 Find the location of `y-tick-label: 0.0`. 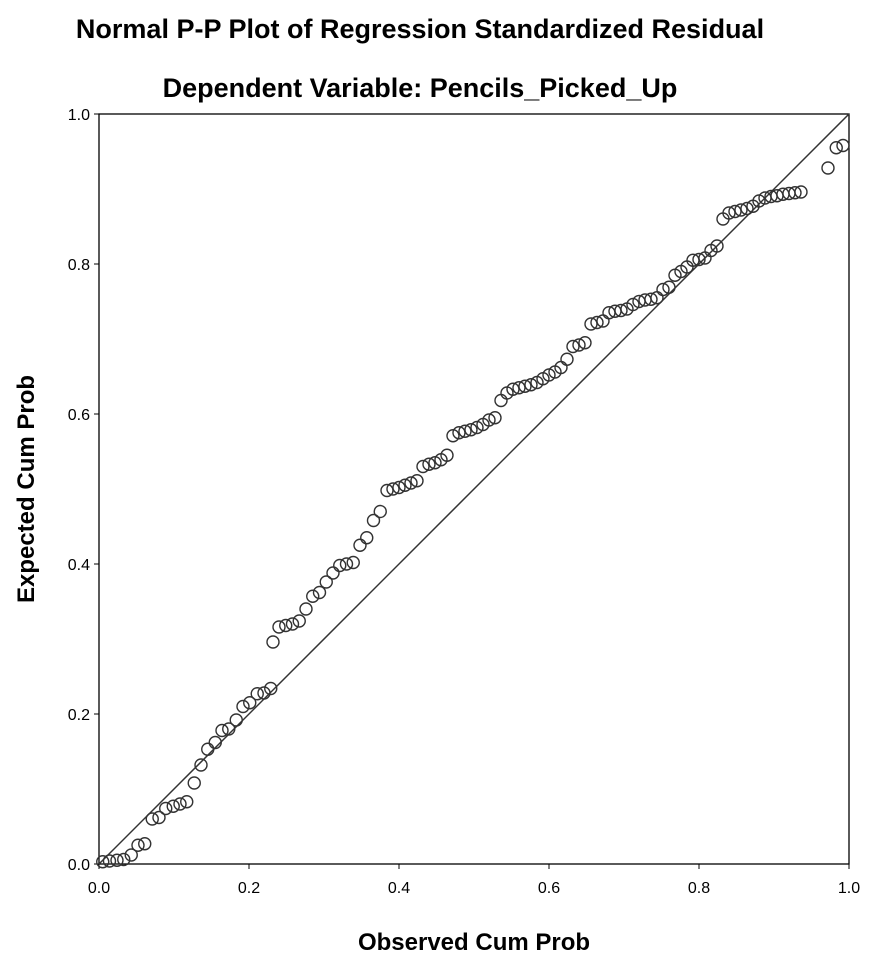

y-tick-label: 0.0 is located at coordinates (79, 865).